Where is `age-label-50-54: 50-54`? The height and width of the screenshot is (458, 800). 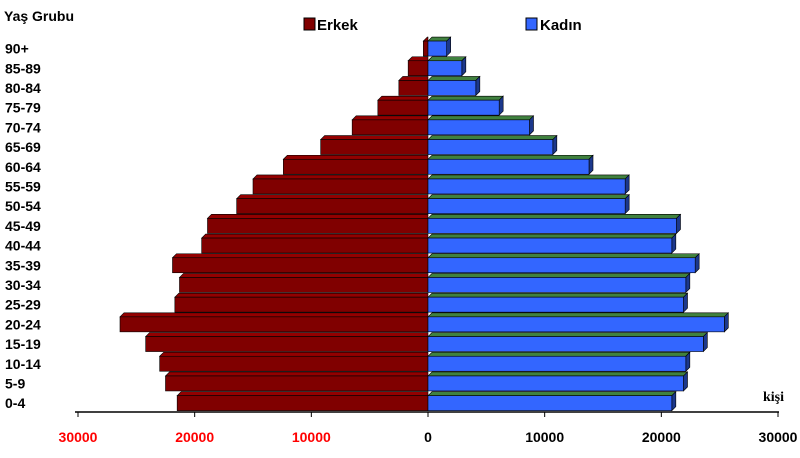 age-label-50-54: 50-54 is located at coordinates (23, 206).